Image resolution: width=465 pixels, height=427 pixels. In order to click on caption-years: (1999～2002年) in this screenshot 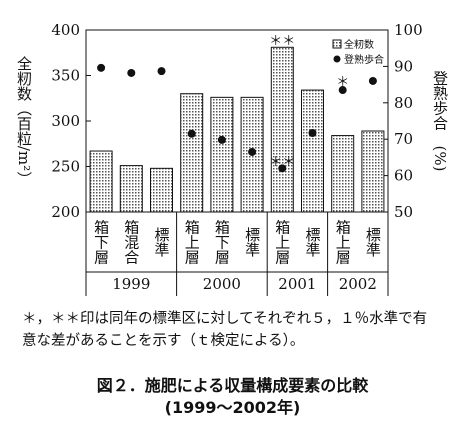, I will do `click(232, 407)`.